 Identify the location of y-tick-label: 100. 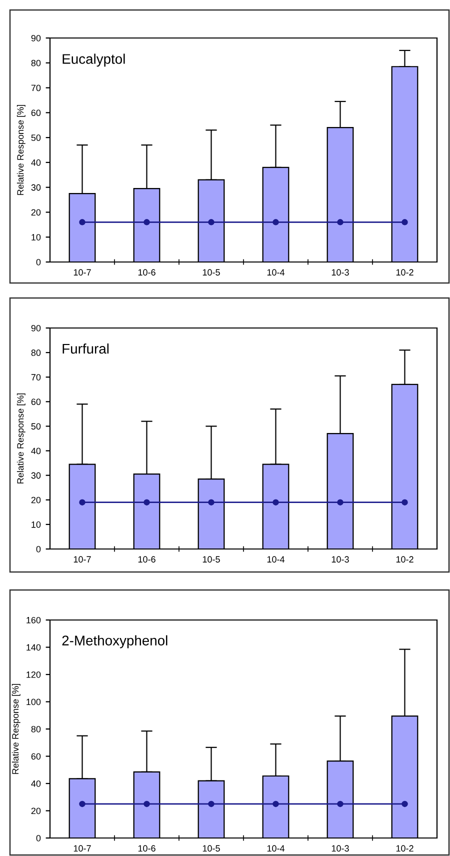
(33, 702).